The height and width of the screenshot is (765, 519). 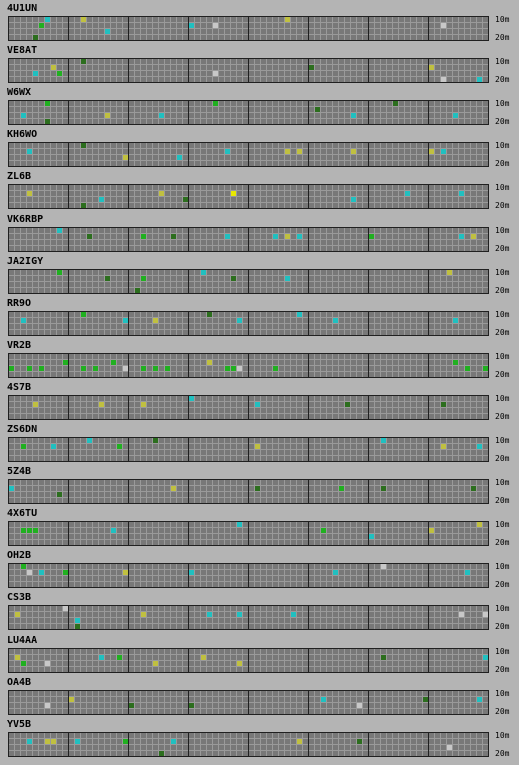 I want to click on beacon-row: ZL6B 10m 20m, so click(x=259, y=189).